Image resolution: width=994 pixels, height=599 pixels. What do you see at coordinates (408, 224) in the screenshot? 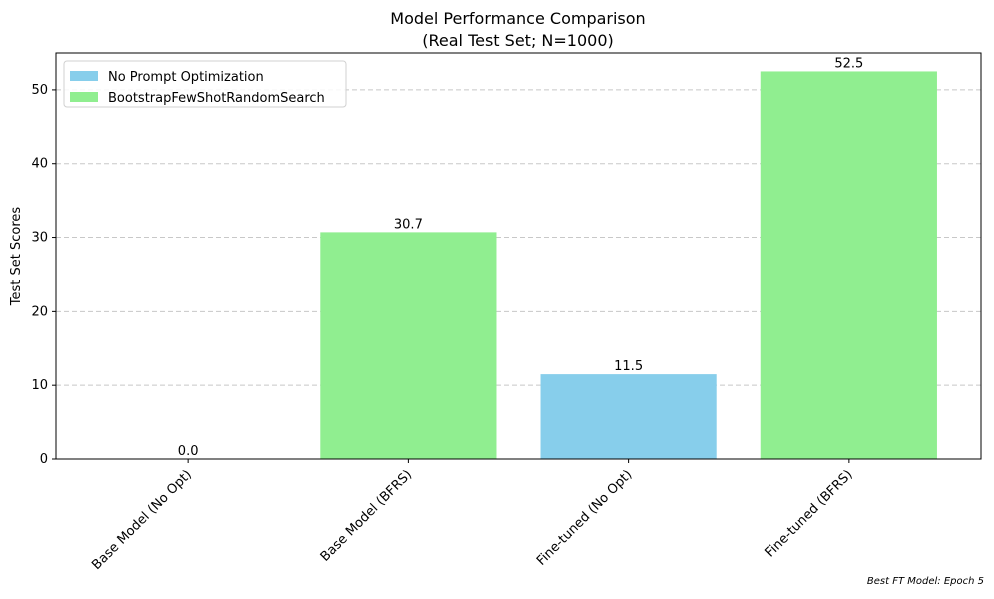
I see `bar-value-label: 30.7` at bounding box center [408, 224].